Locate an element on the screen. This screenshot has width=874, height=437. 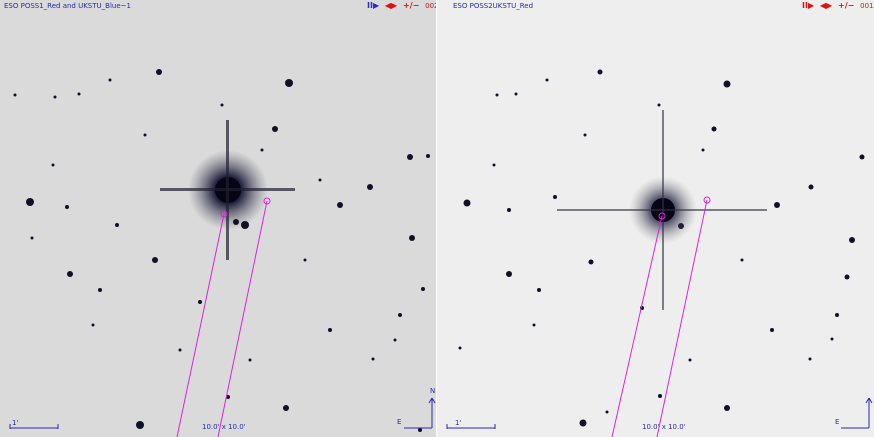
left-overlay-lines is located at coordinates (223, 317).